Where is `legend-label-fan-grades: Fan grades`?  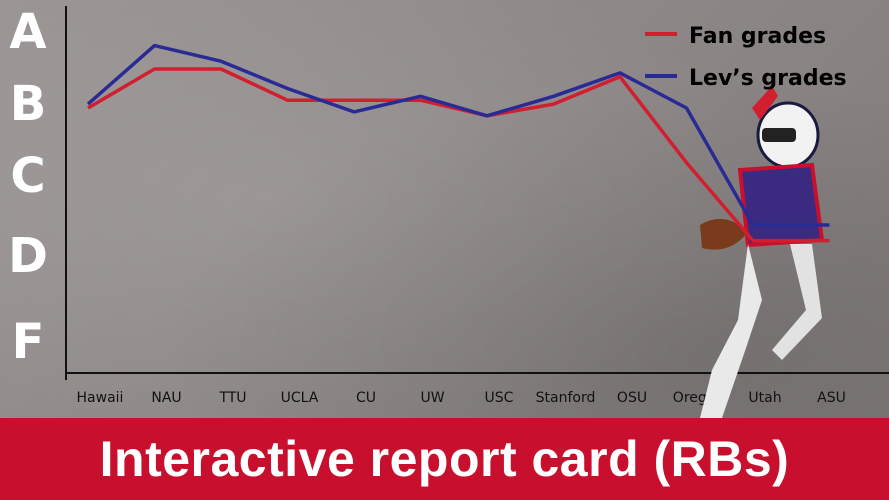
legend-label-fan-grades: Fan grades is located at coordinates (757, 36).